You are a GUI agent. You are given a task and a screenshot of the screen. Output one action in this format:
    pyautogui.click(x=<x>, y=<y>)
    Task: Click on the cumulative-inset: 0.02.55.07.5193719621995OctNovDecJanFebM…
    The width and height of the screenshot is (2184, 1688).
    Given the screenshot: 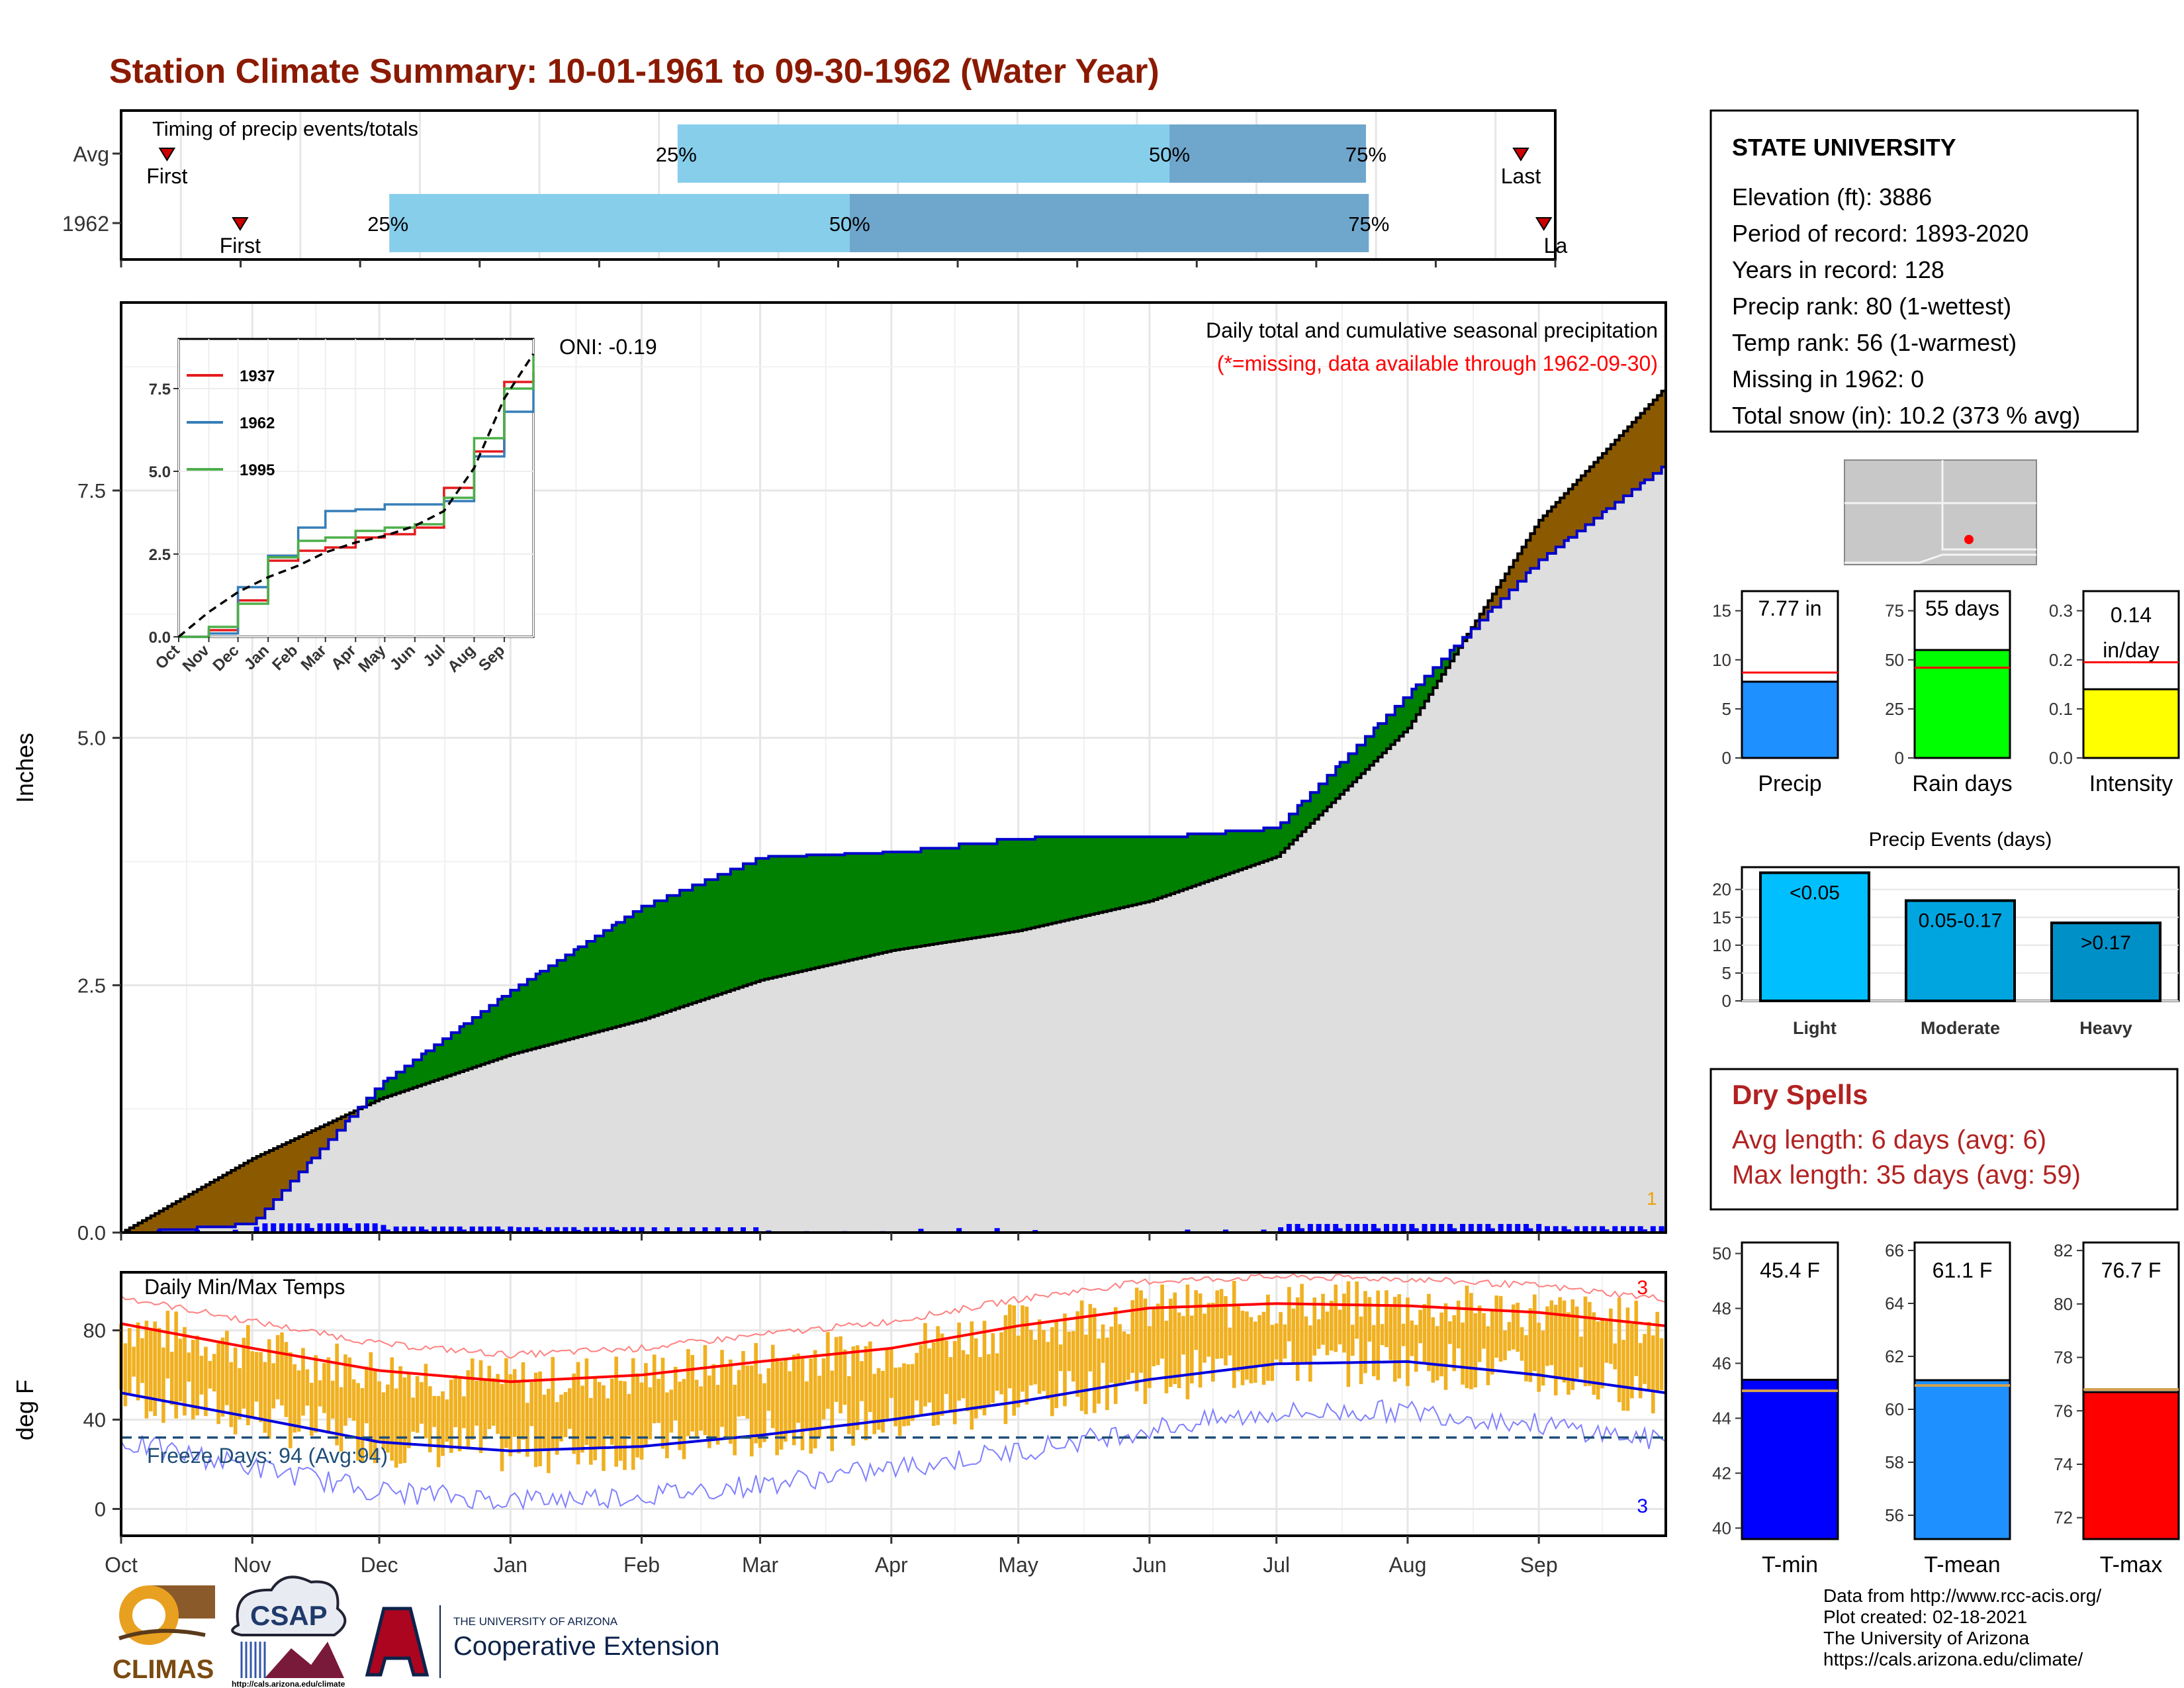 What is the action you would take?
    pyautogui.click(x=342, y=507)
    